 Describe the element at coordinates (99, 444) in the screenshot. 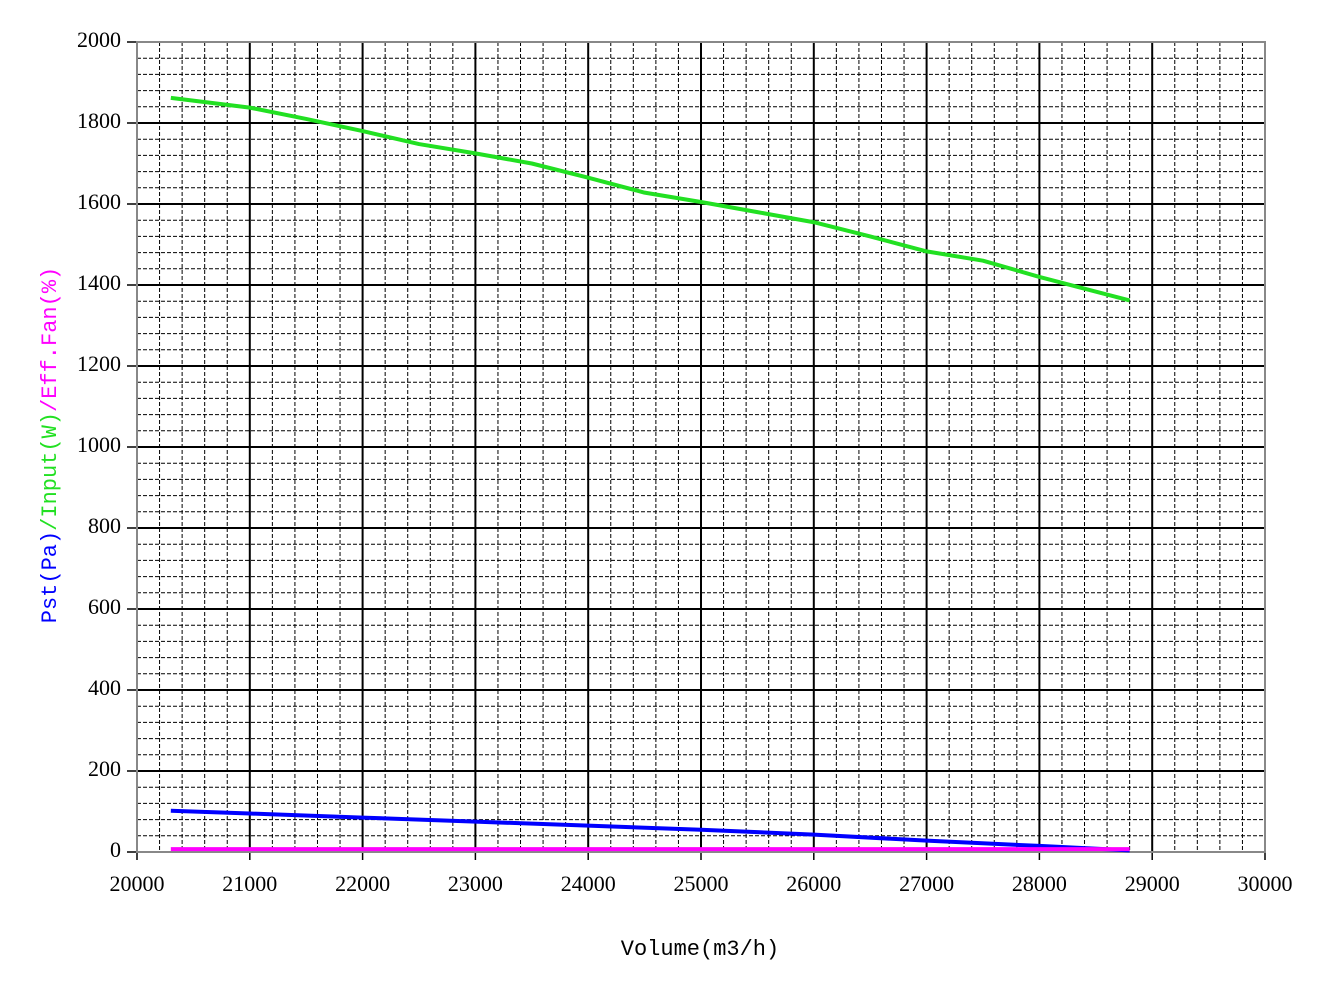

I see `y-tick-label: 1000` at that location.